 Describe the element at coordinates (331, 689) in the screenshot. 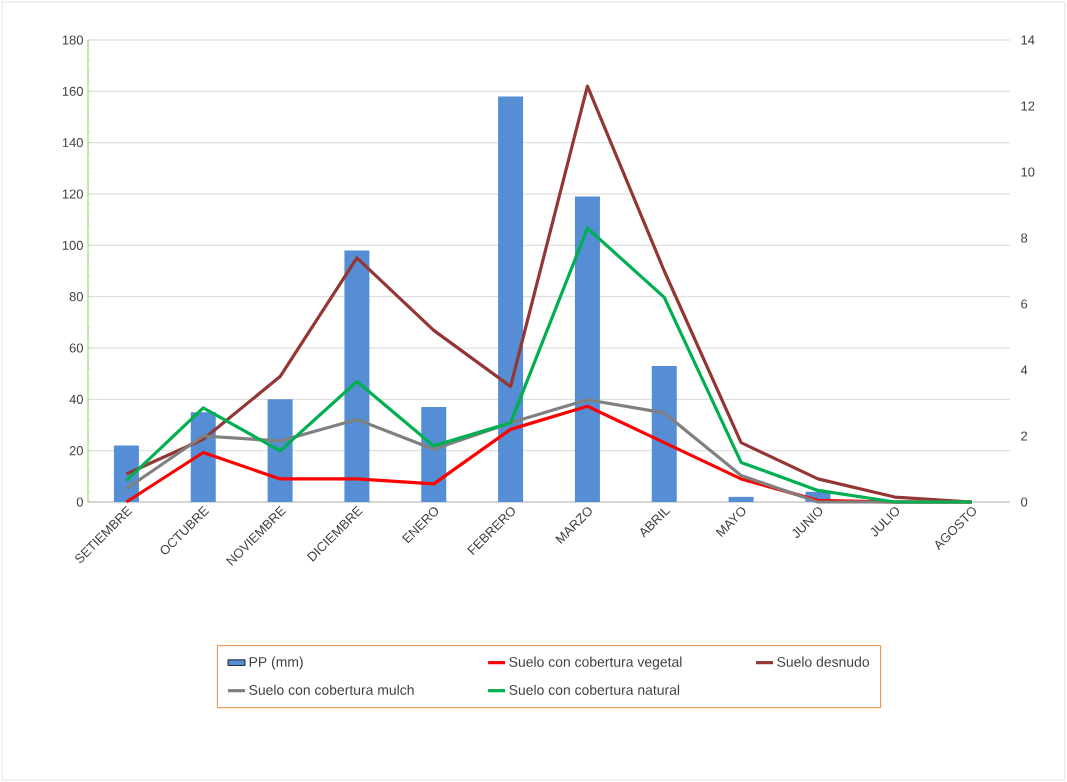

I see `legend-label: Suelo con cobertura mulch` at that location.